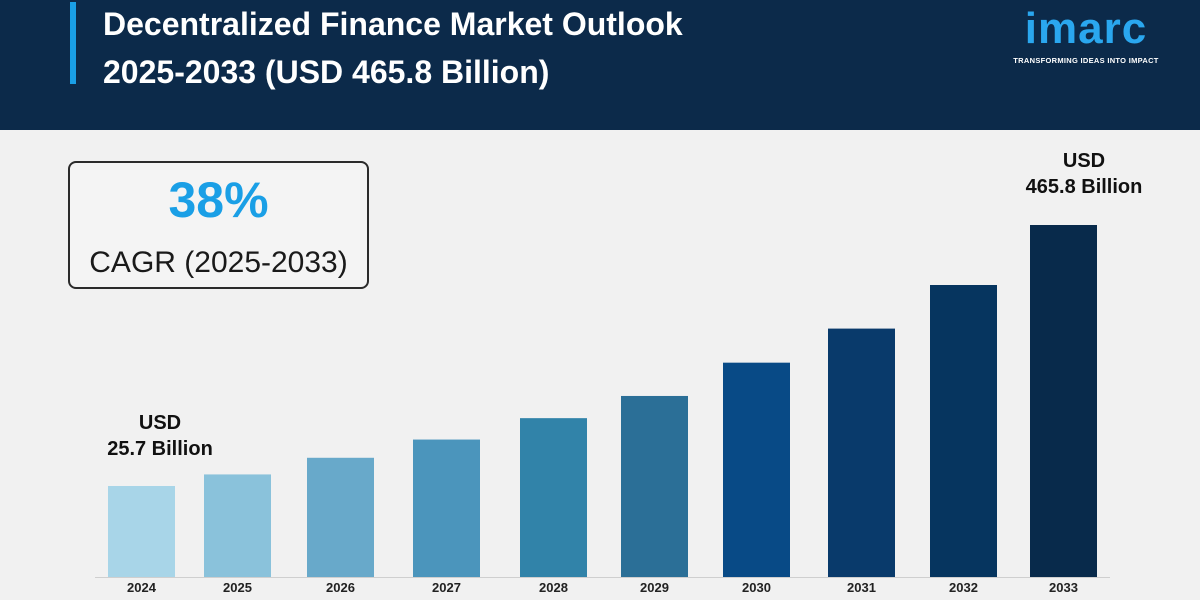 Image resolution: width=1200 pixels, height=600 pixels. I want to click on title-line-2: 2025-2033 (USD 465.8 Billion), so click(326, 72).